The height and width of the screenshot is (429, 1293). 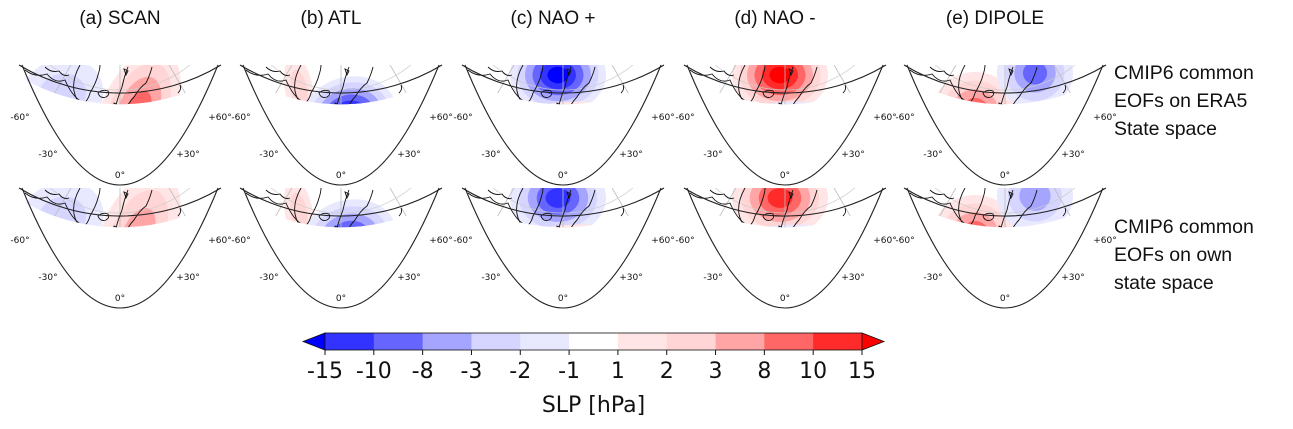 What do you see at coordinates (1184, 101) in the screenshot?
I see `row-label-era5: CMIP6 common EOFs on ERA5 State space` at bounding box center [1184, 101].